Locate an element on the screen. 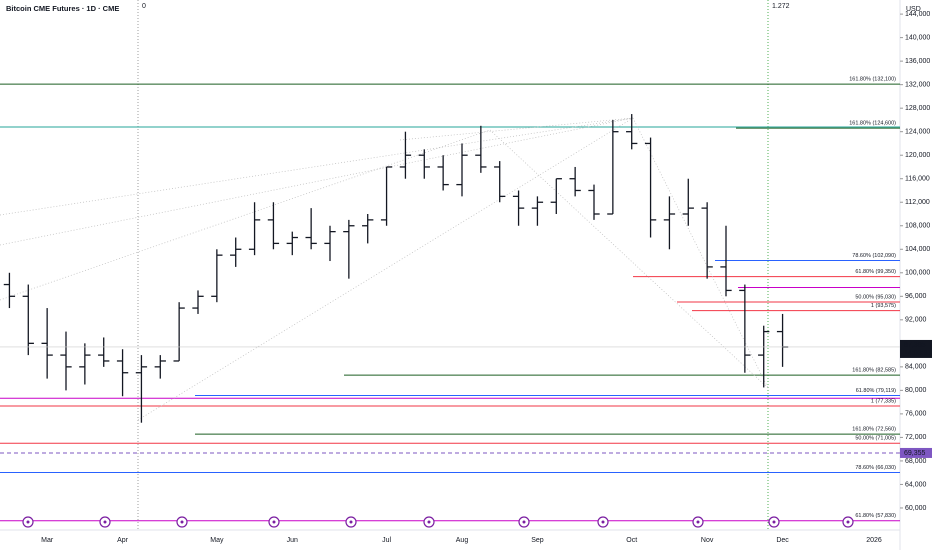 Image resolution: width=932 pixels, height=550 pixels. y-tick-label: 116,000 is located at coordinates (917, 179).